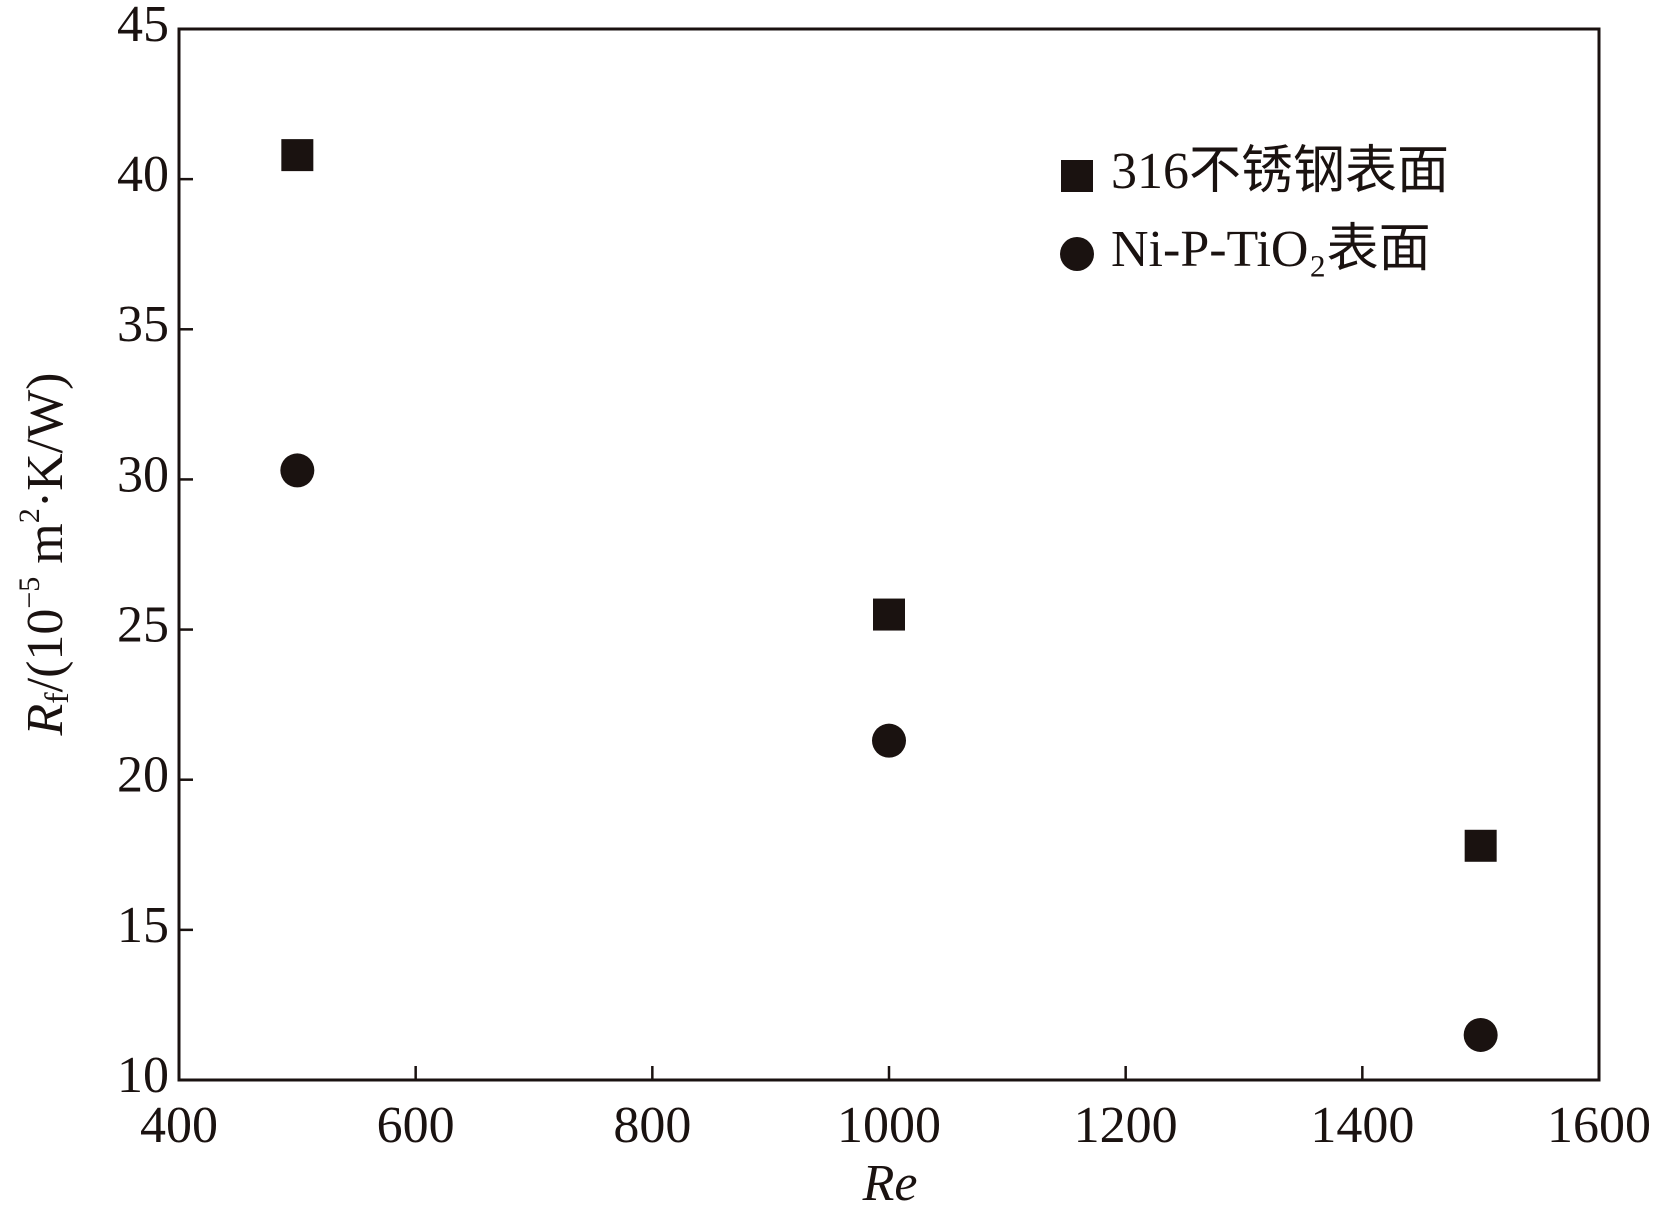  Describe the element at coordinates (143, 775) in the screenshot. I see `y-tick-label: 20` at that location.